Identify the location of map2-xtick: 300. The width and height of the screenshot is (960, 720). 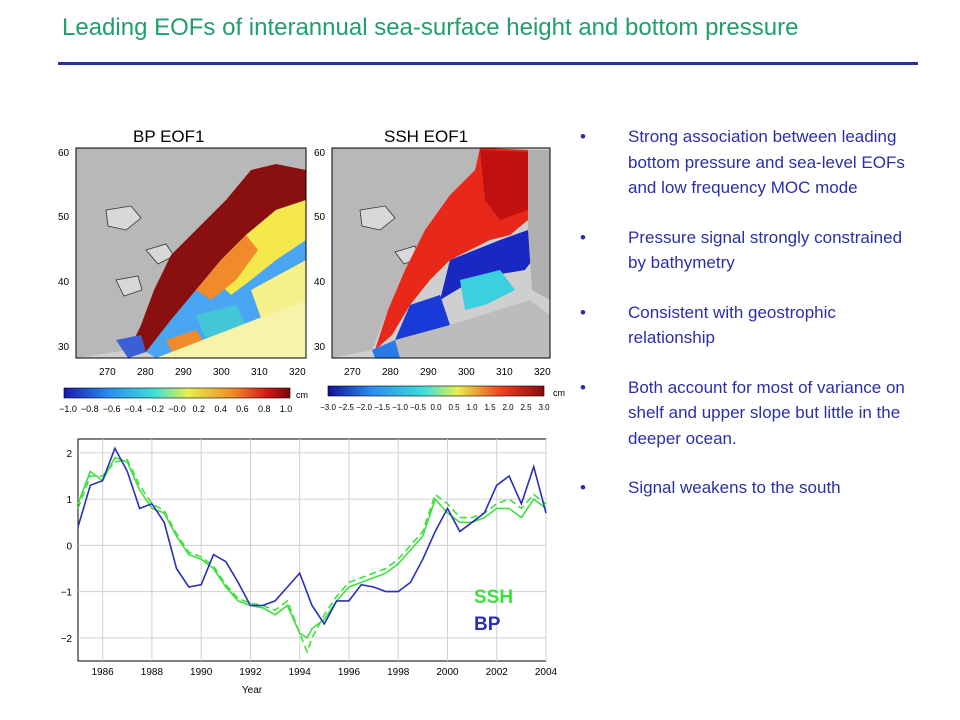
(466, 372).